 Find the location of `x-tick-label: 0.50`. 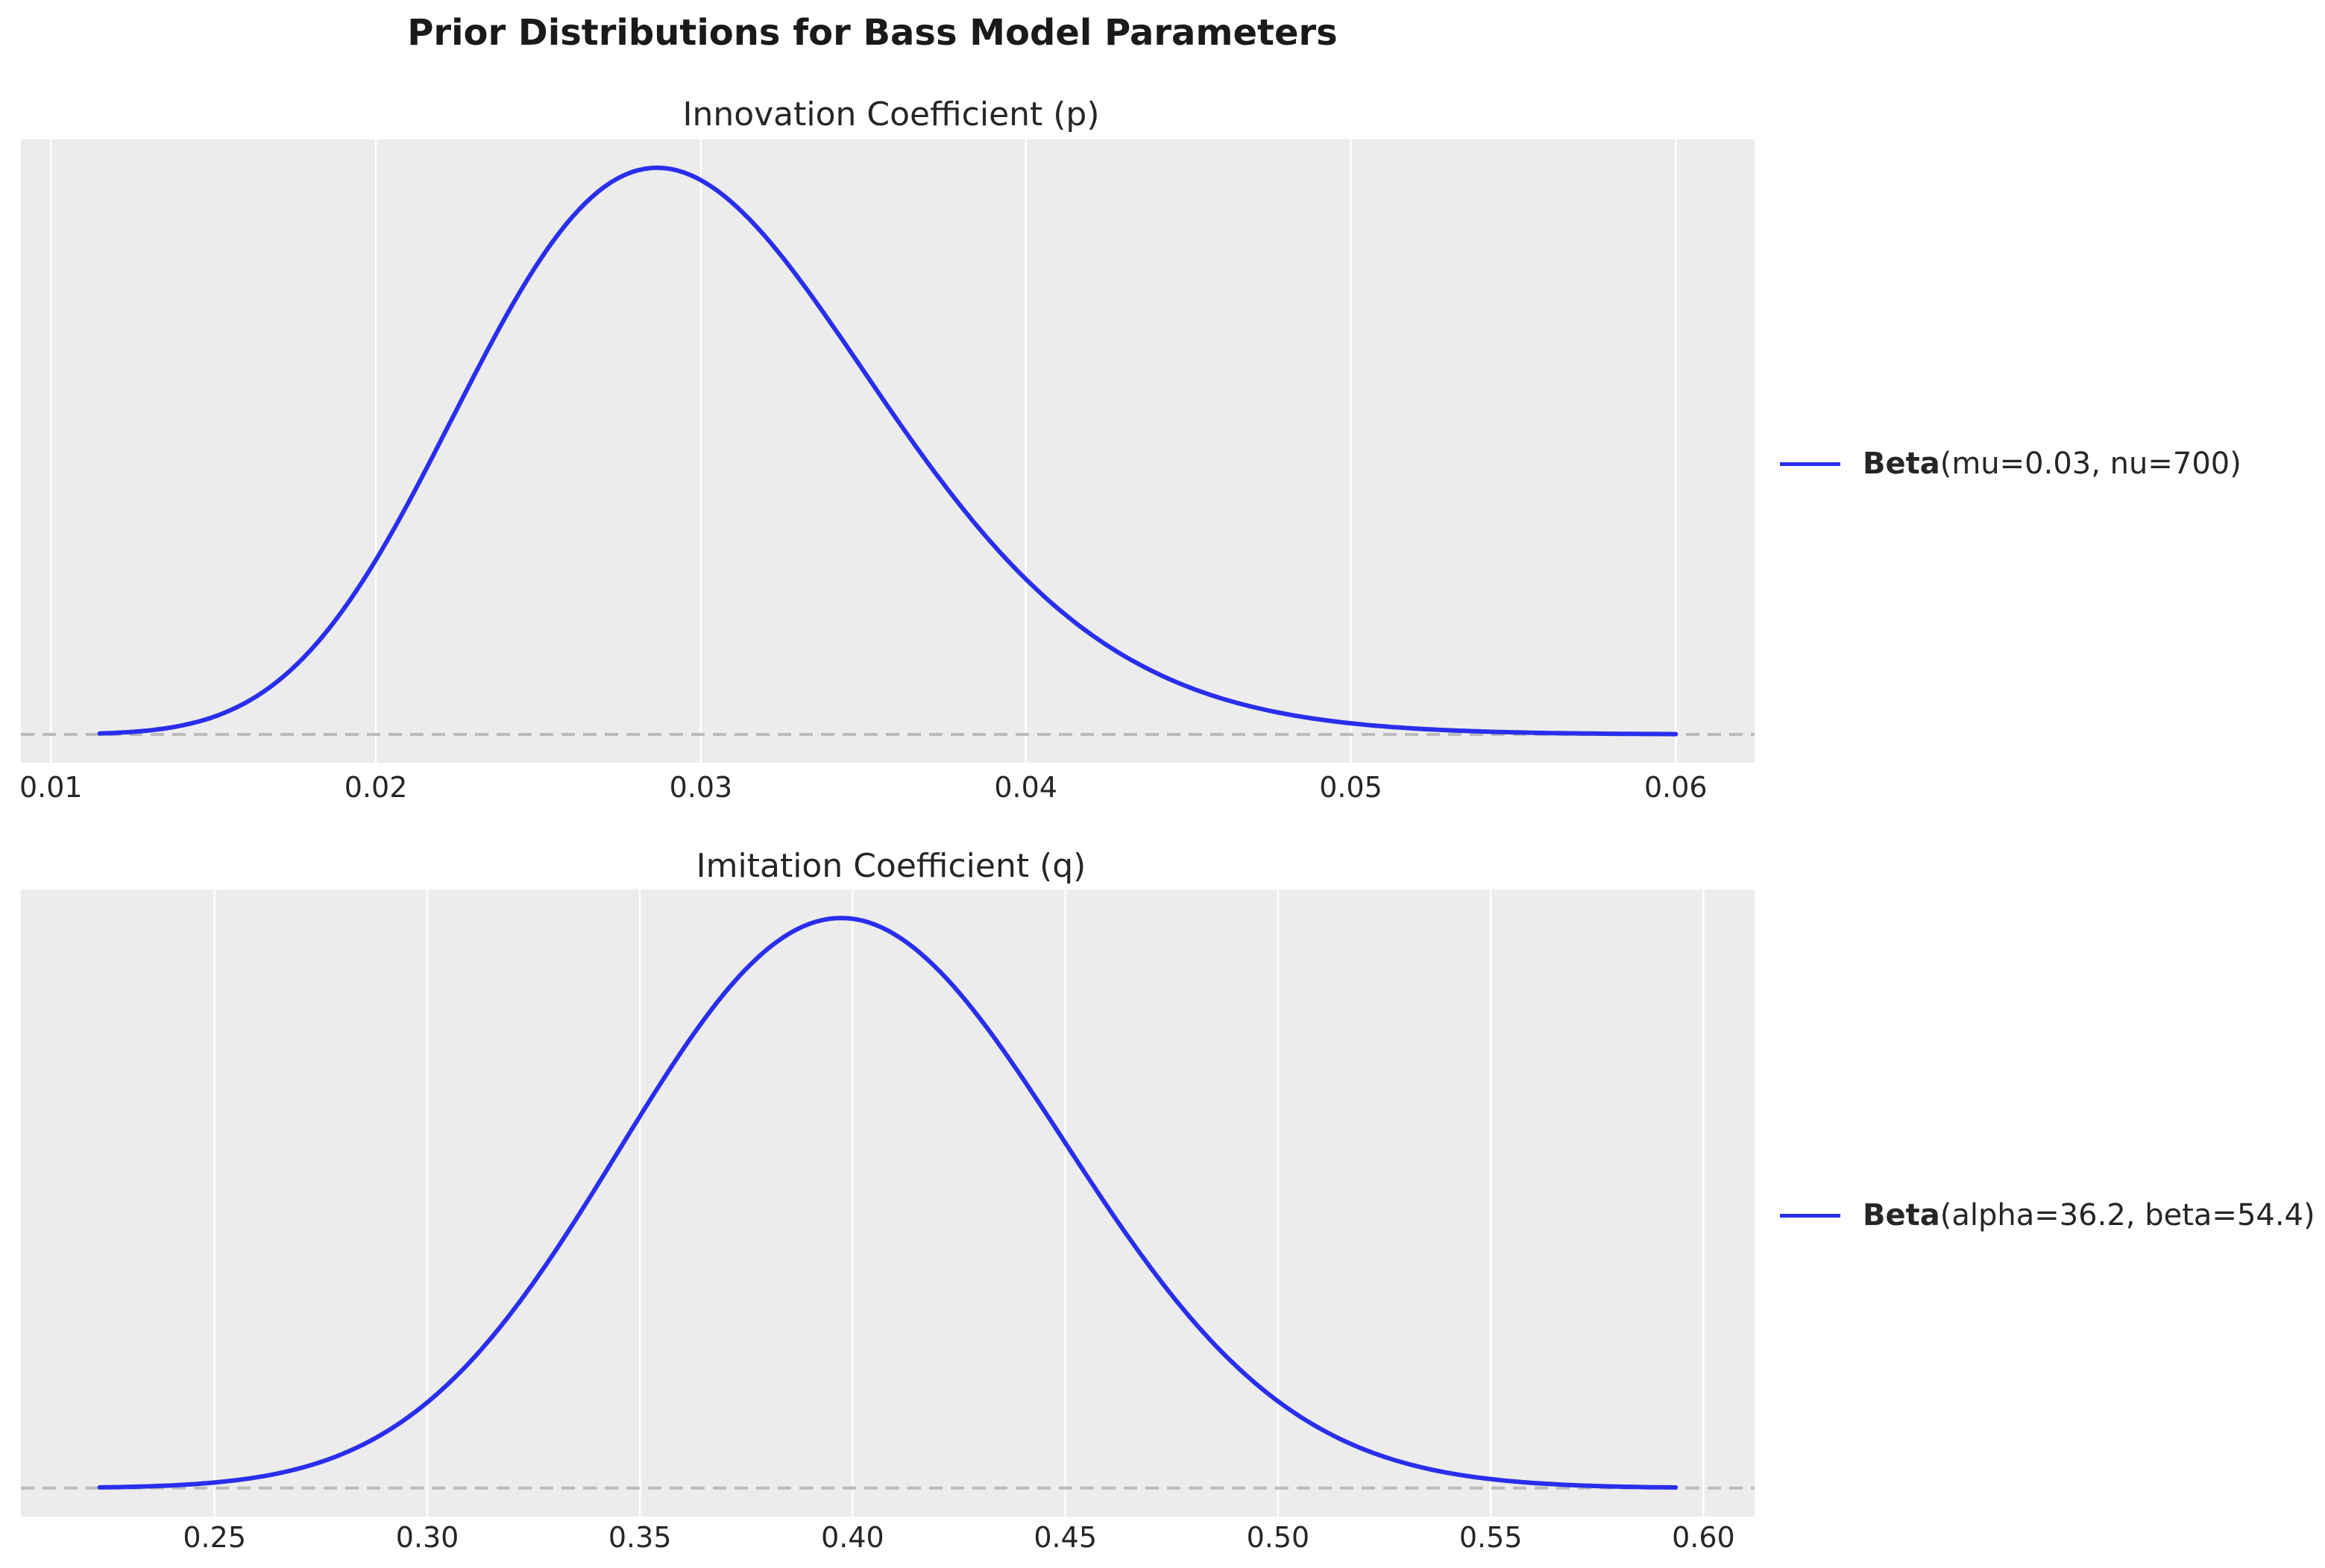

x-tick-label: 0.50 is located at coordinates (1278, 1537).